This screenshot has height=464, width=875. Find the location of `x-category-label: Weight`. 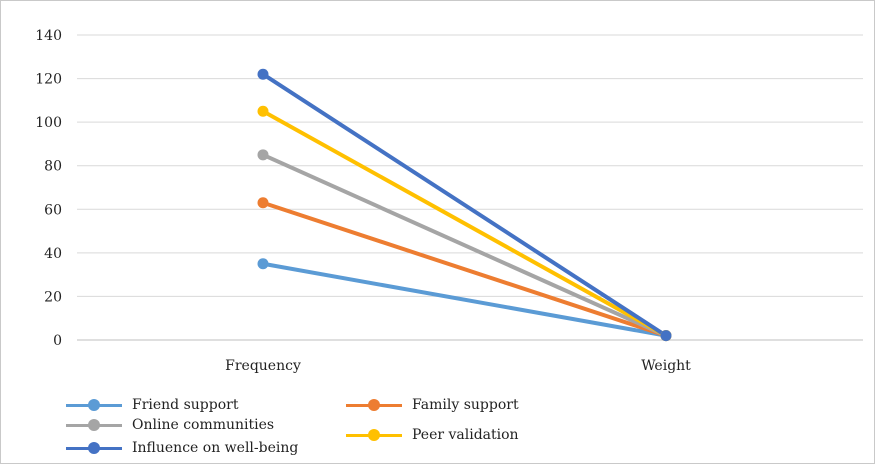

x-category-label: Weight is located at coordinates (666, 366).